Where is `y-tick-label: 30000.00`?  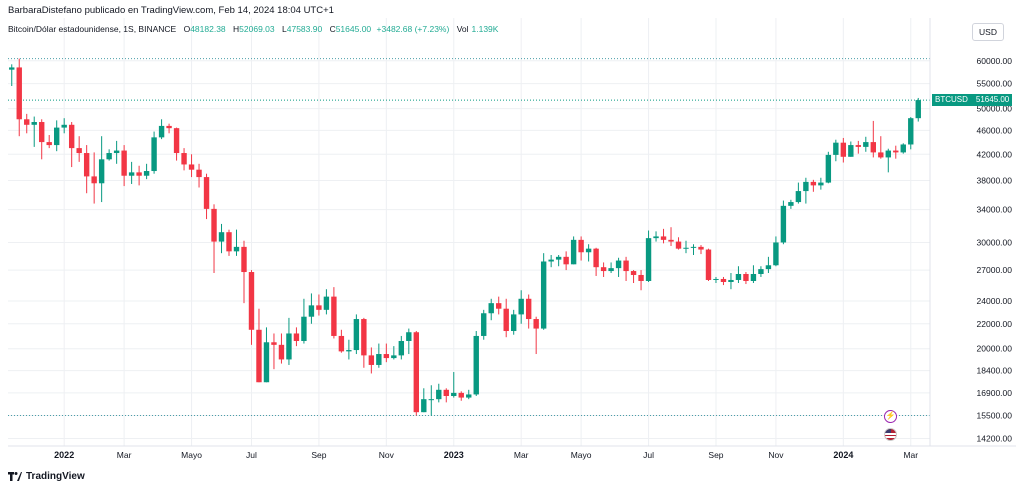 y-tick-label: 30000.00 is located at coordinates (995, 242).